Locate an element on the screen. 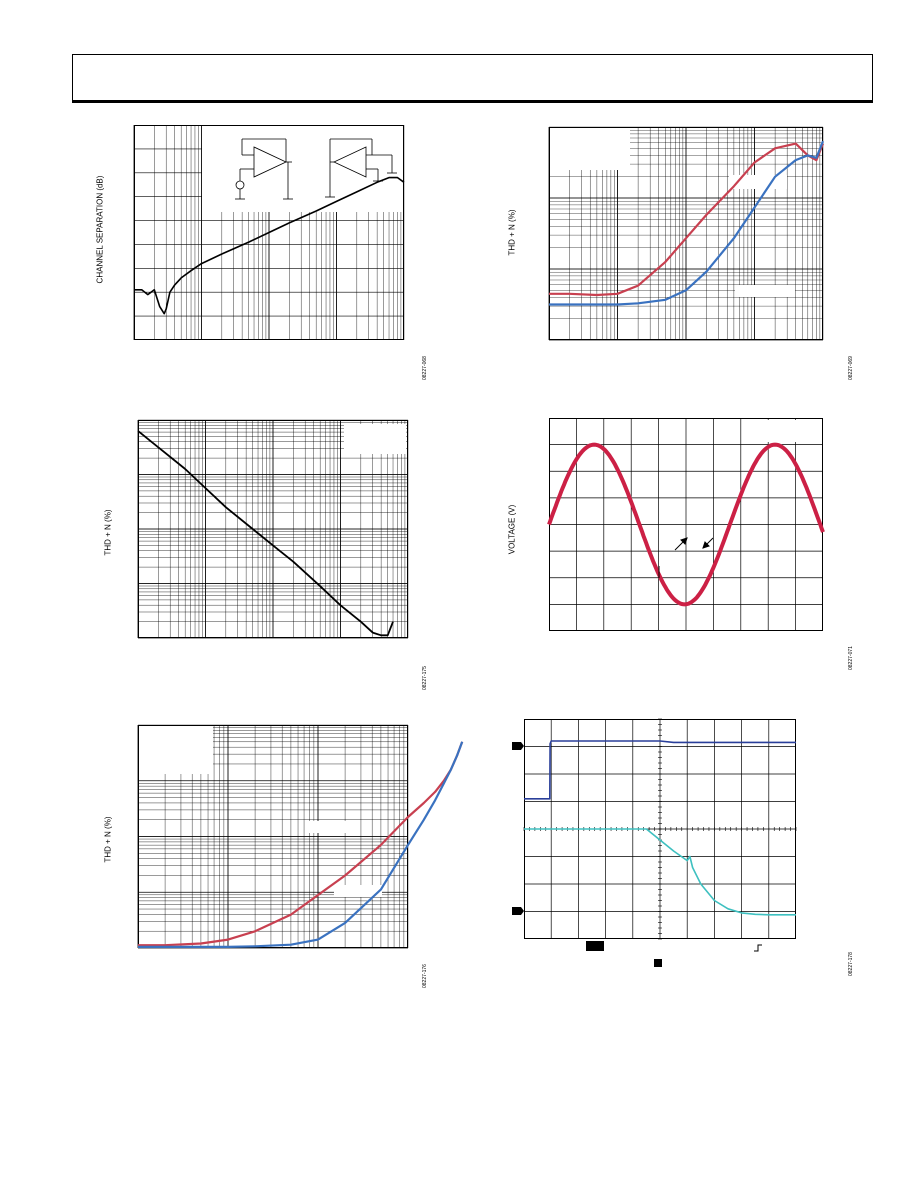  figure-code: 08227-176 is located at coordinates (425, 976).